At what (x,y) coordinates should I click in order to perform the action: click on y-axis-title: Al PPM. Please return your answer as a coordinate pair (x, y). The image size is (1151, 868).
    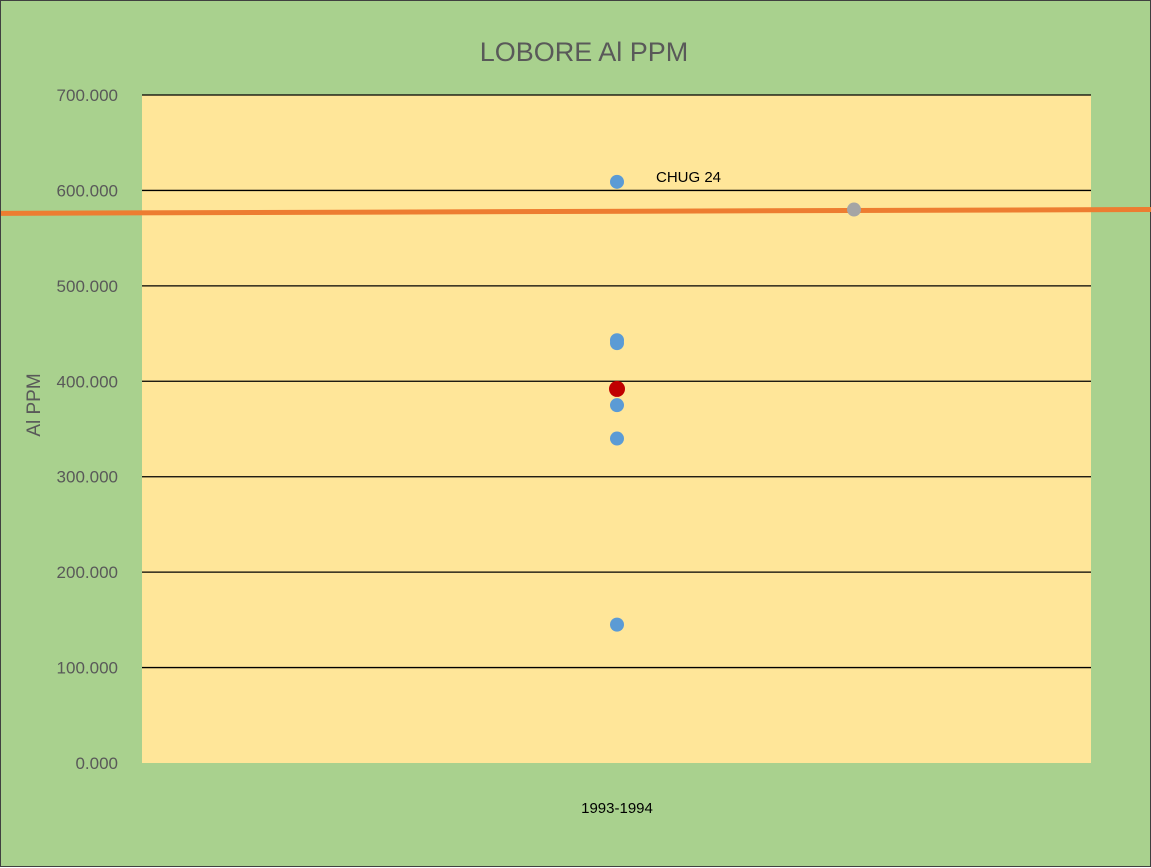
    Looking at the image, I should click on (34, 404).